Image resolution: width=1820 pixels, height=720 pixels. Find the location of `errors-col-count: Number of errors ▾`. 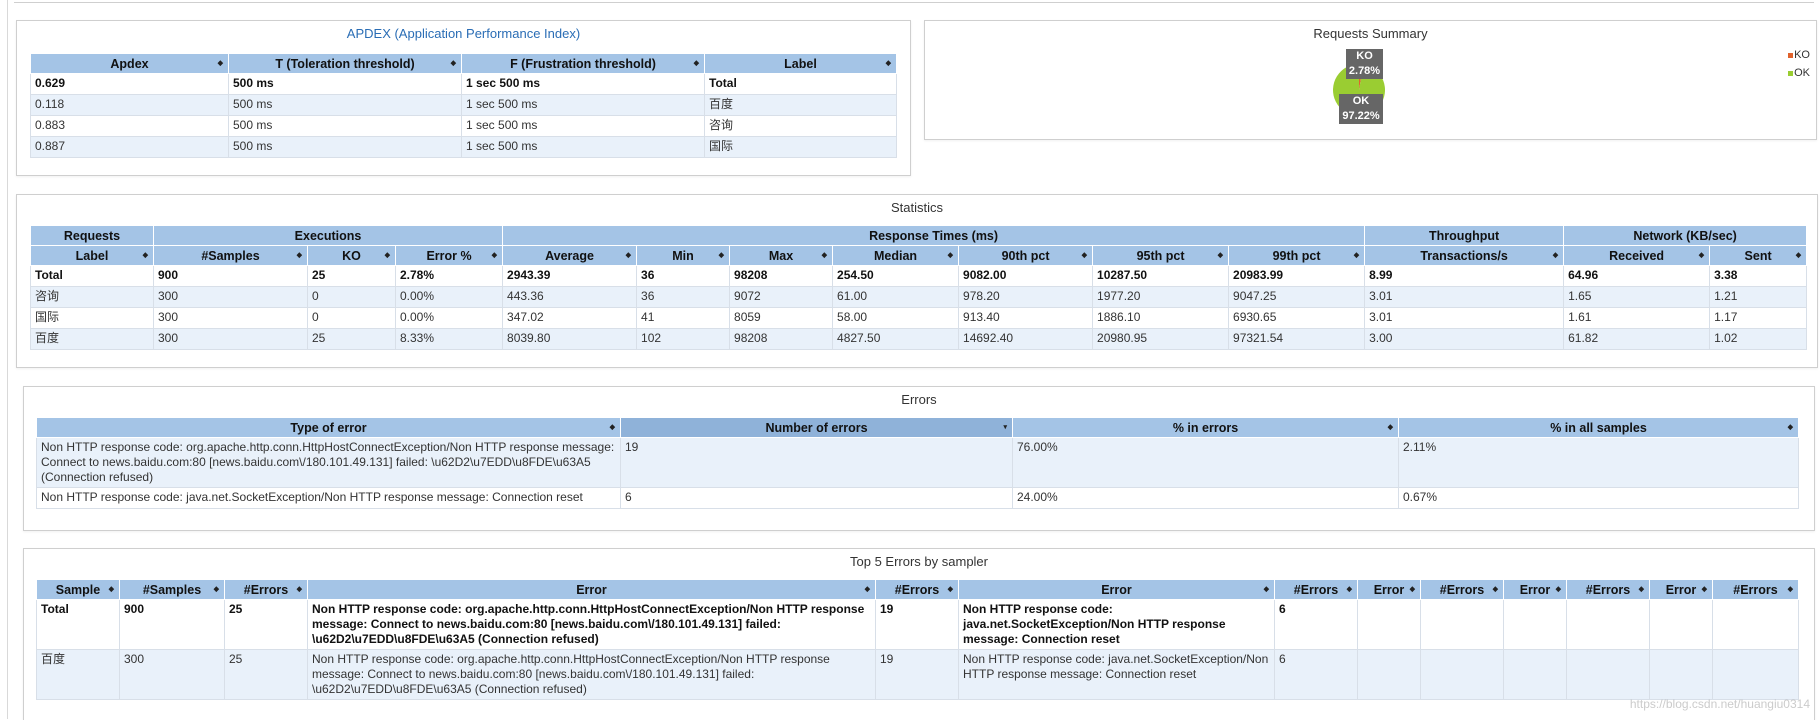

errors-col-count: Number of errors ▾ is located at coordinates (816, 427).